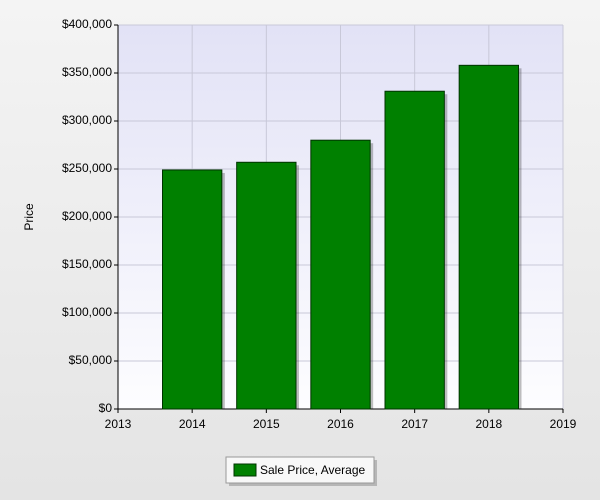  I want to click on x-tick-label: 2016, so click(340, 424).